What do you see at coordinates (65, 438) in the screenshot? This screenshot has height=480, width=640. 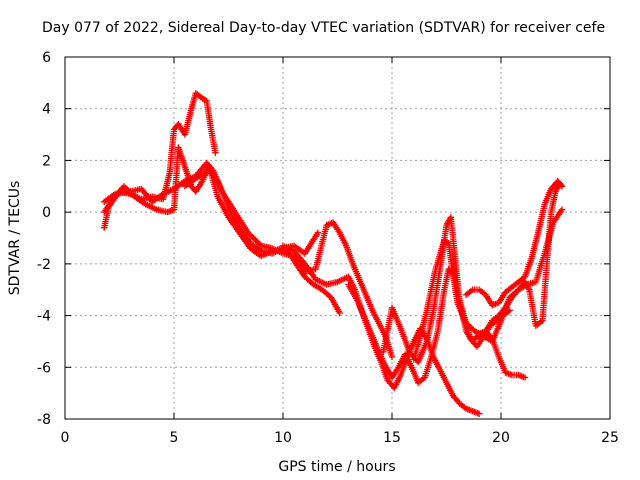 I see `x-tick-label: 0` at bounding box center [65, 438].